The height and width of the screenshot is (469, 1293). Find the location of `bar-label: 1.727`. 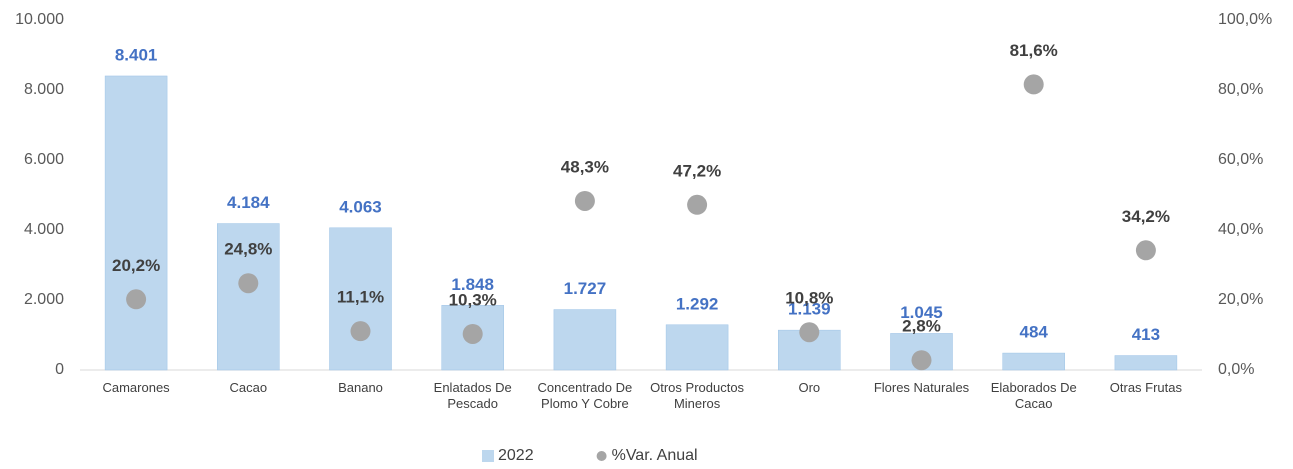

bar-label: 1.727 is located at coordinates (585, 288).